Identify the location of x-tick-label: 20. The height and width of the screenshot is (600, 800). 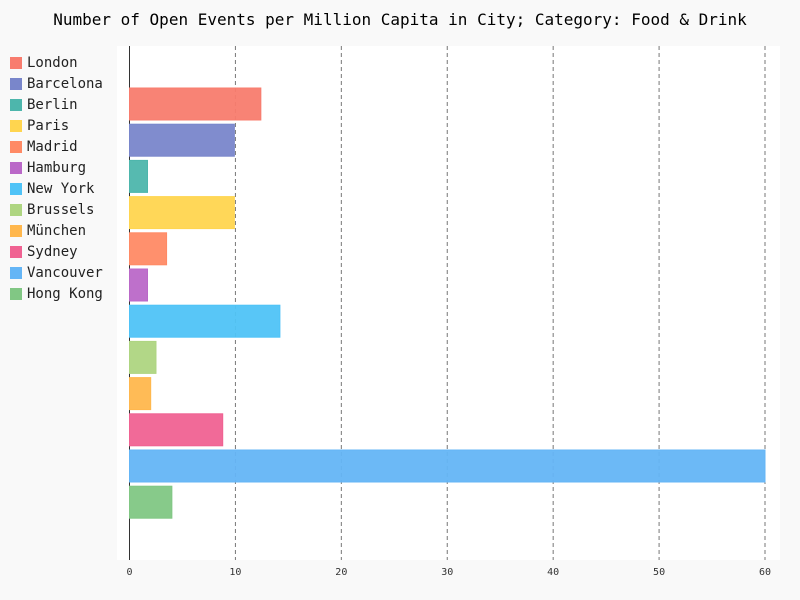
(341, 572).